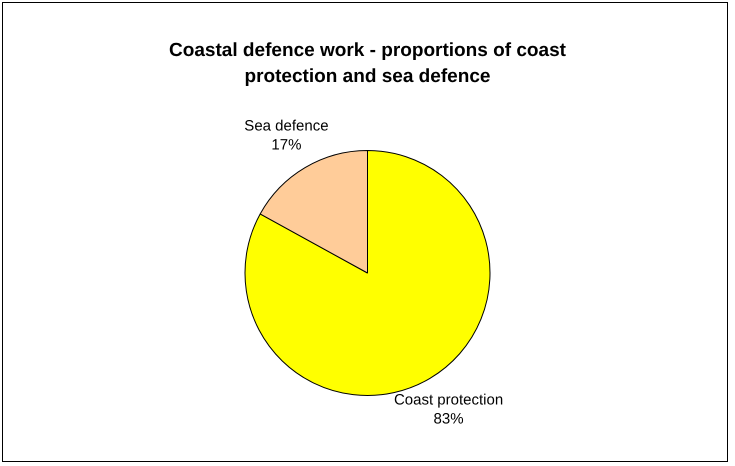 The image size is (735, 466). I want to click on slice-label: Sea defence, so click(286, 126).